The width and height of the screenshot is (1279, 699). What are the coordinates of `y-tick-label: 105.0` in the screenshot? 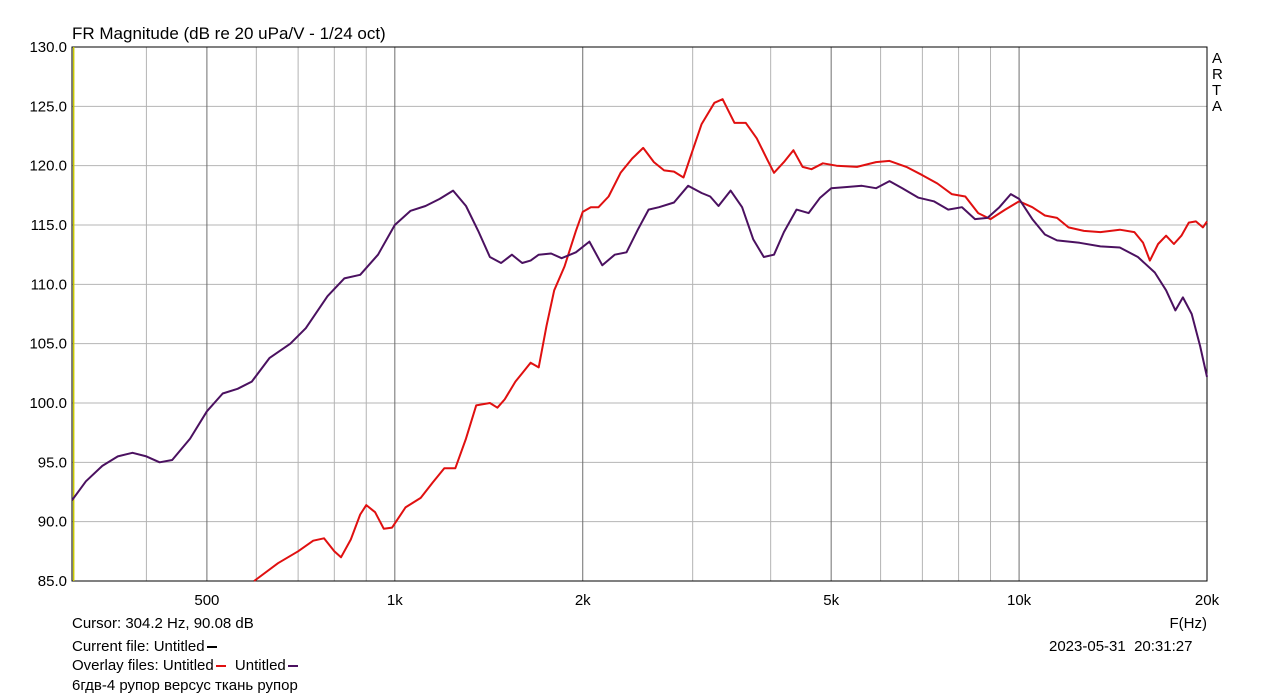 It's located at (48, 344).